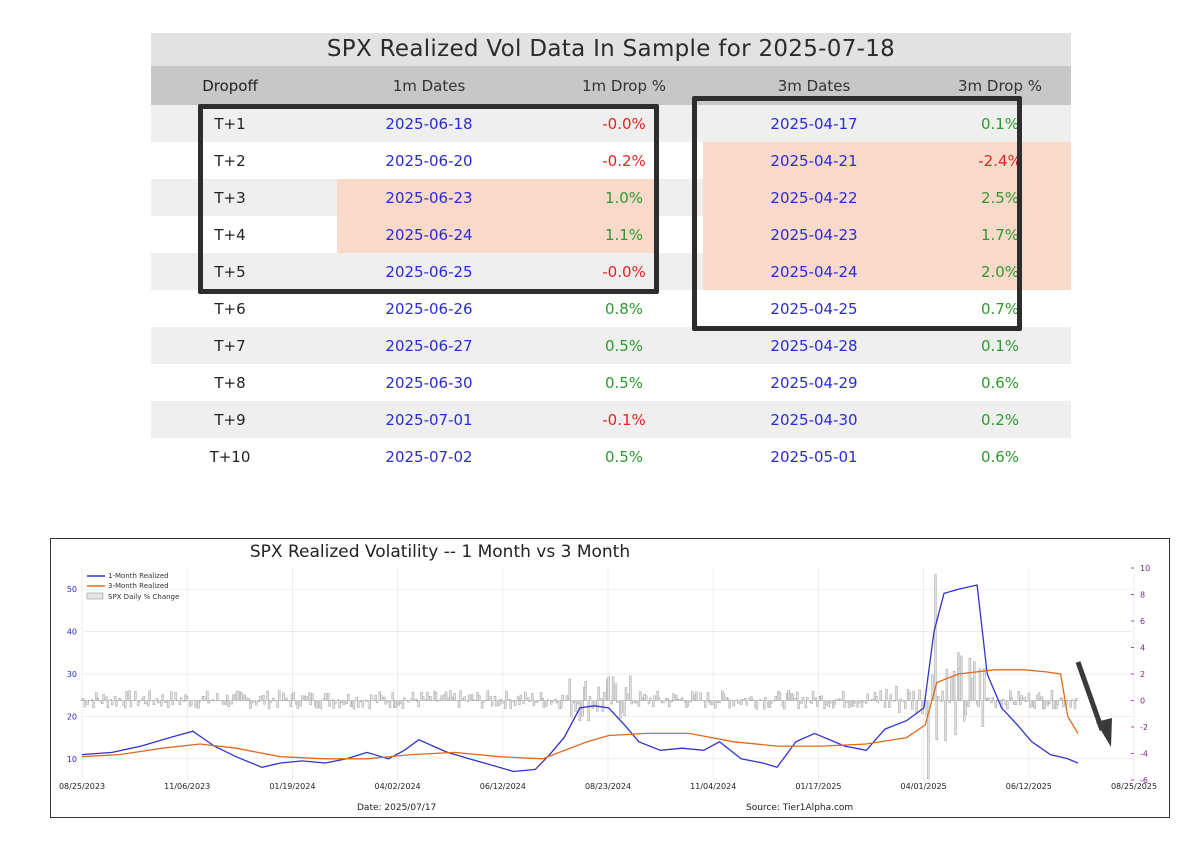 The width and height of the screenshot is (1200, 843). Describe the element at coordinates (230, 123) in the screenshot. I see `dropoff-cell: T+1` at that location.